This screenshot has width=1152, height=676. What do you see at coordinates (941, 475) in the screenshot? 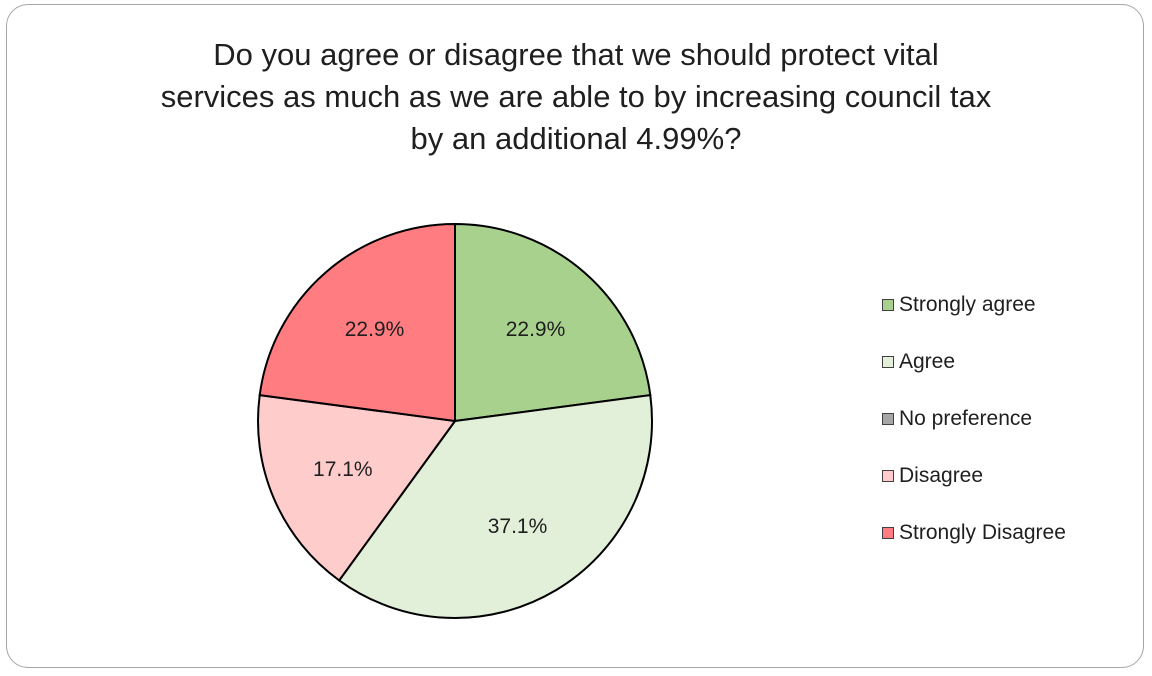
I see `legend-label: Disagree` at bounding box center [941, 475].